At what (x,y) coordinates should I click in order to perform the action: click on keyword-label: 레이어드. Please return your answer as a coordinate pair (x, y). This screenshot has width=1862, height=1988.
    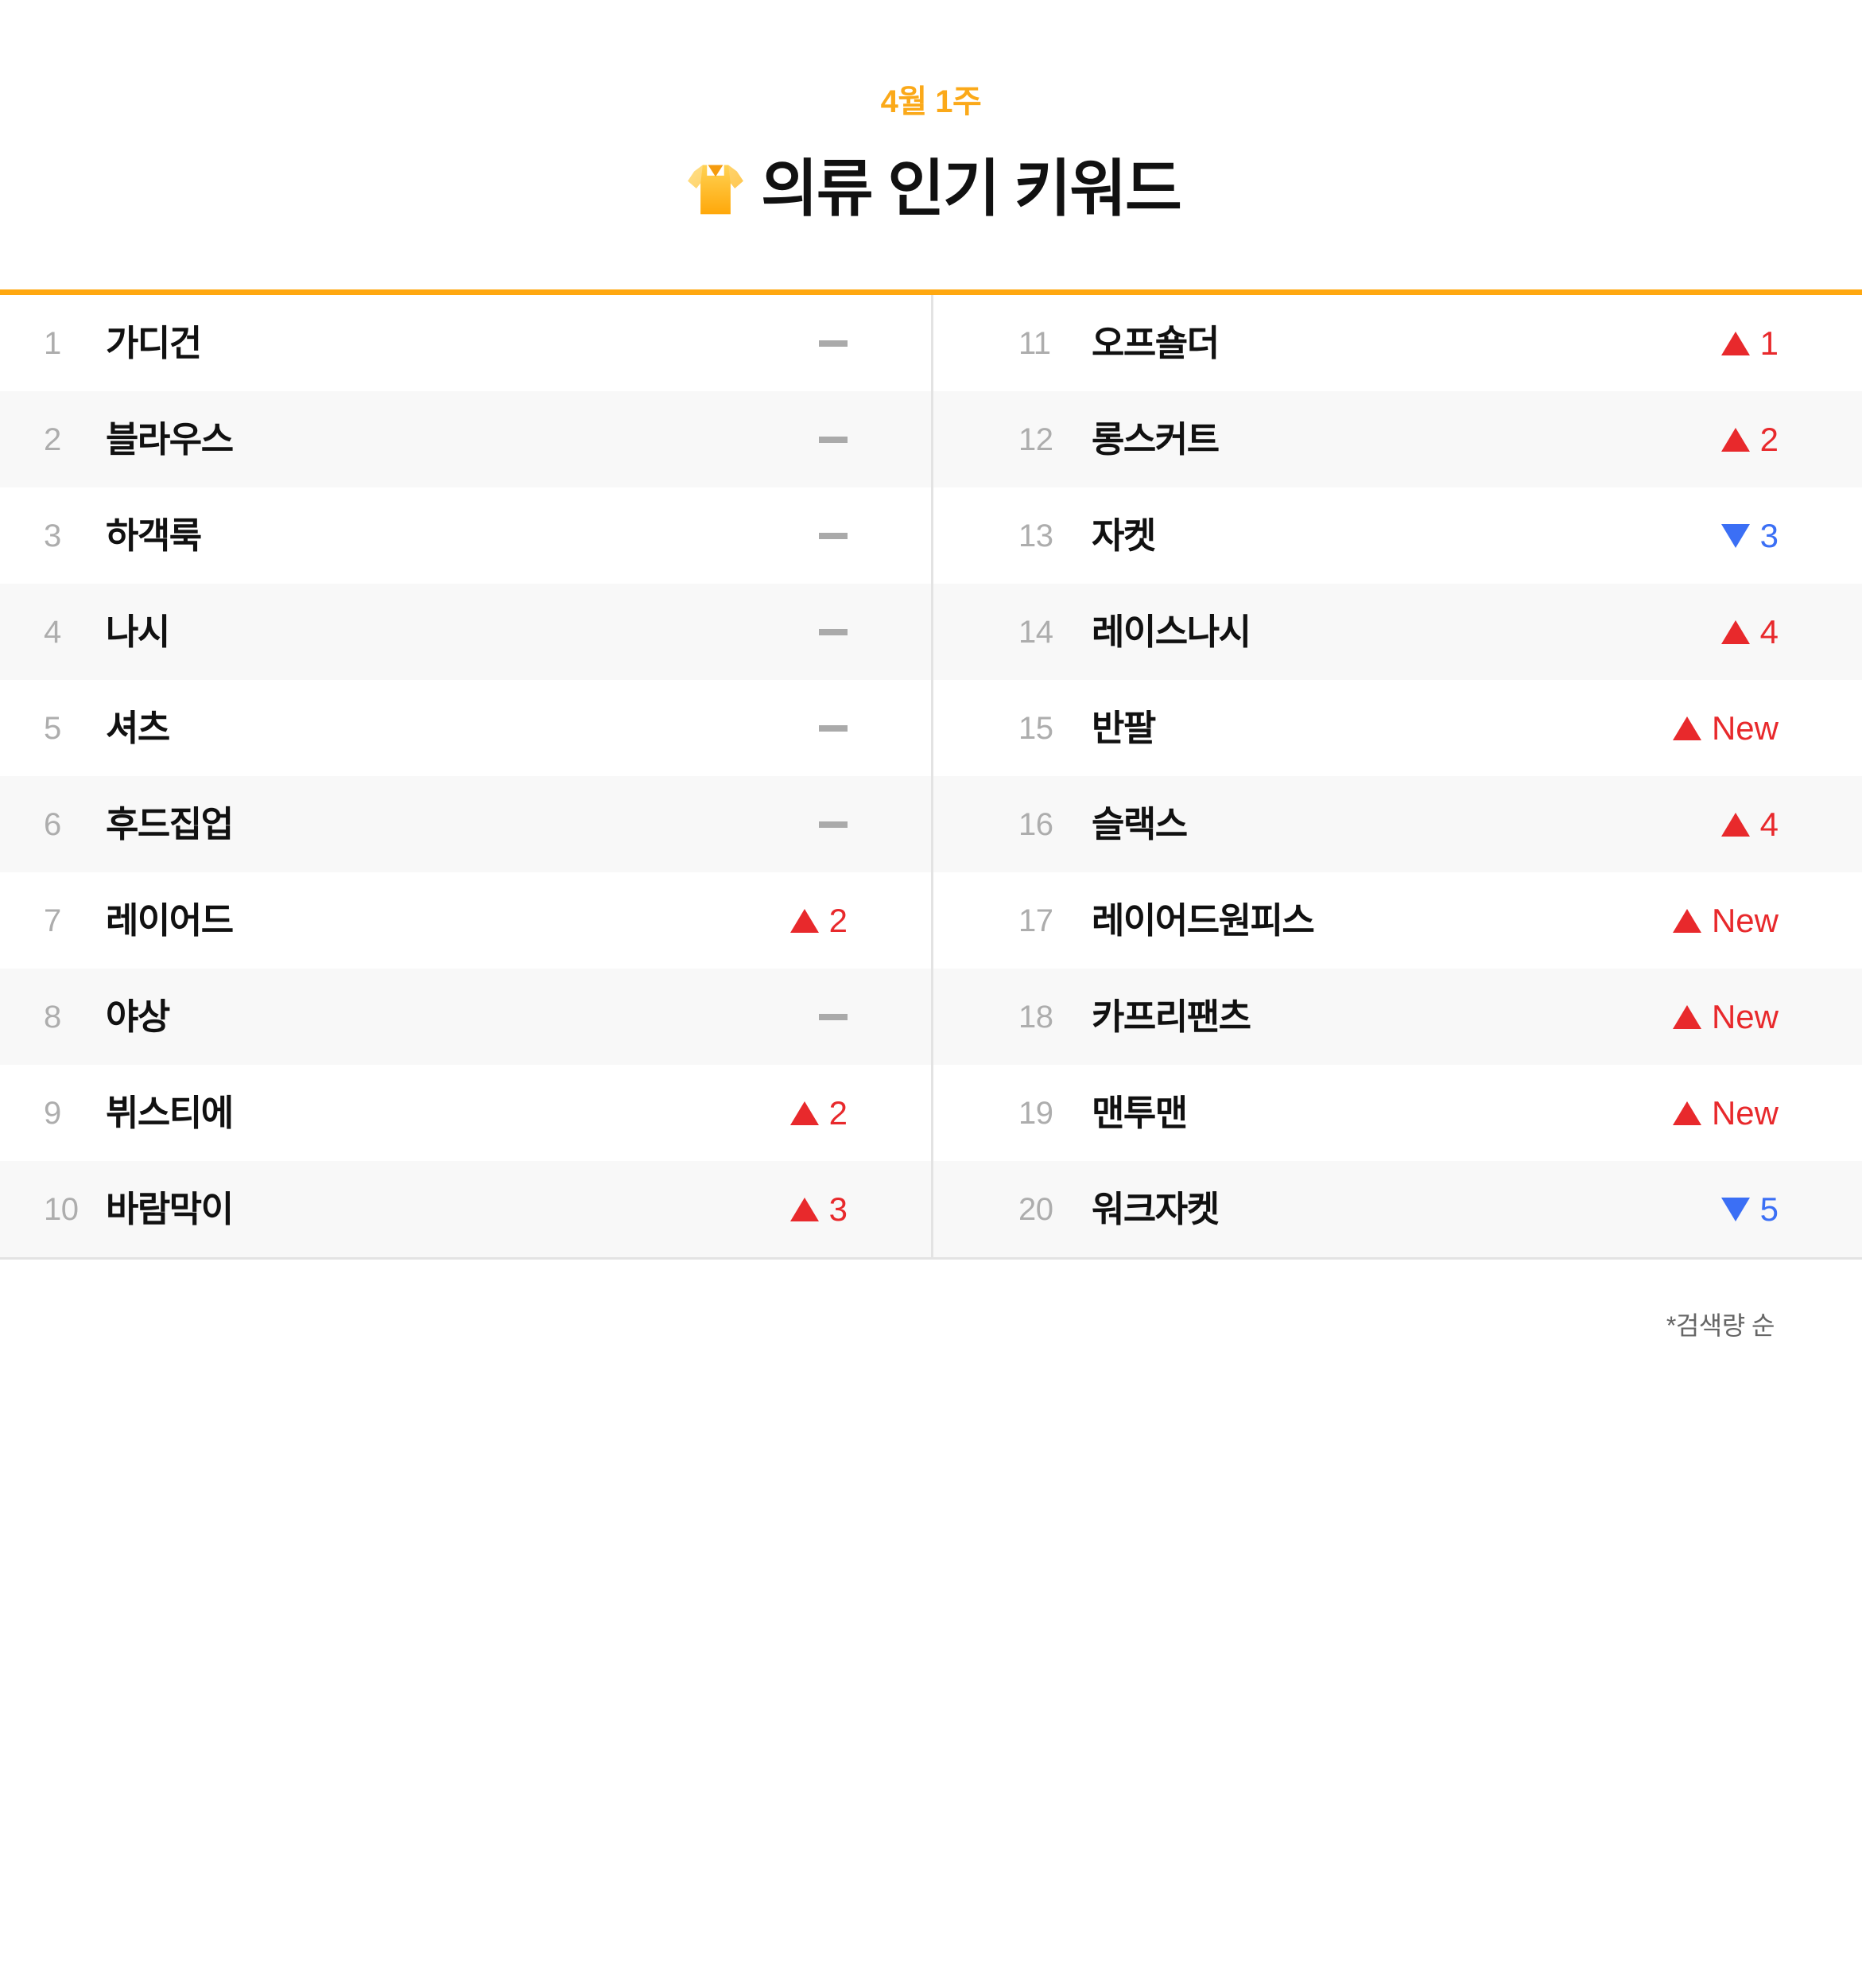
    Looking at the image, I should click on (170, 920).